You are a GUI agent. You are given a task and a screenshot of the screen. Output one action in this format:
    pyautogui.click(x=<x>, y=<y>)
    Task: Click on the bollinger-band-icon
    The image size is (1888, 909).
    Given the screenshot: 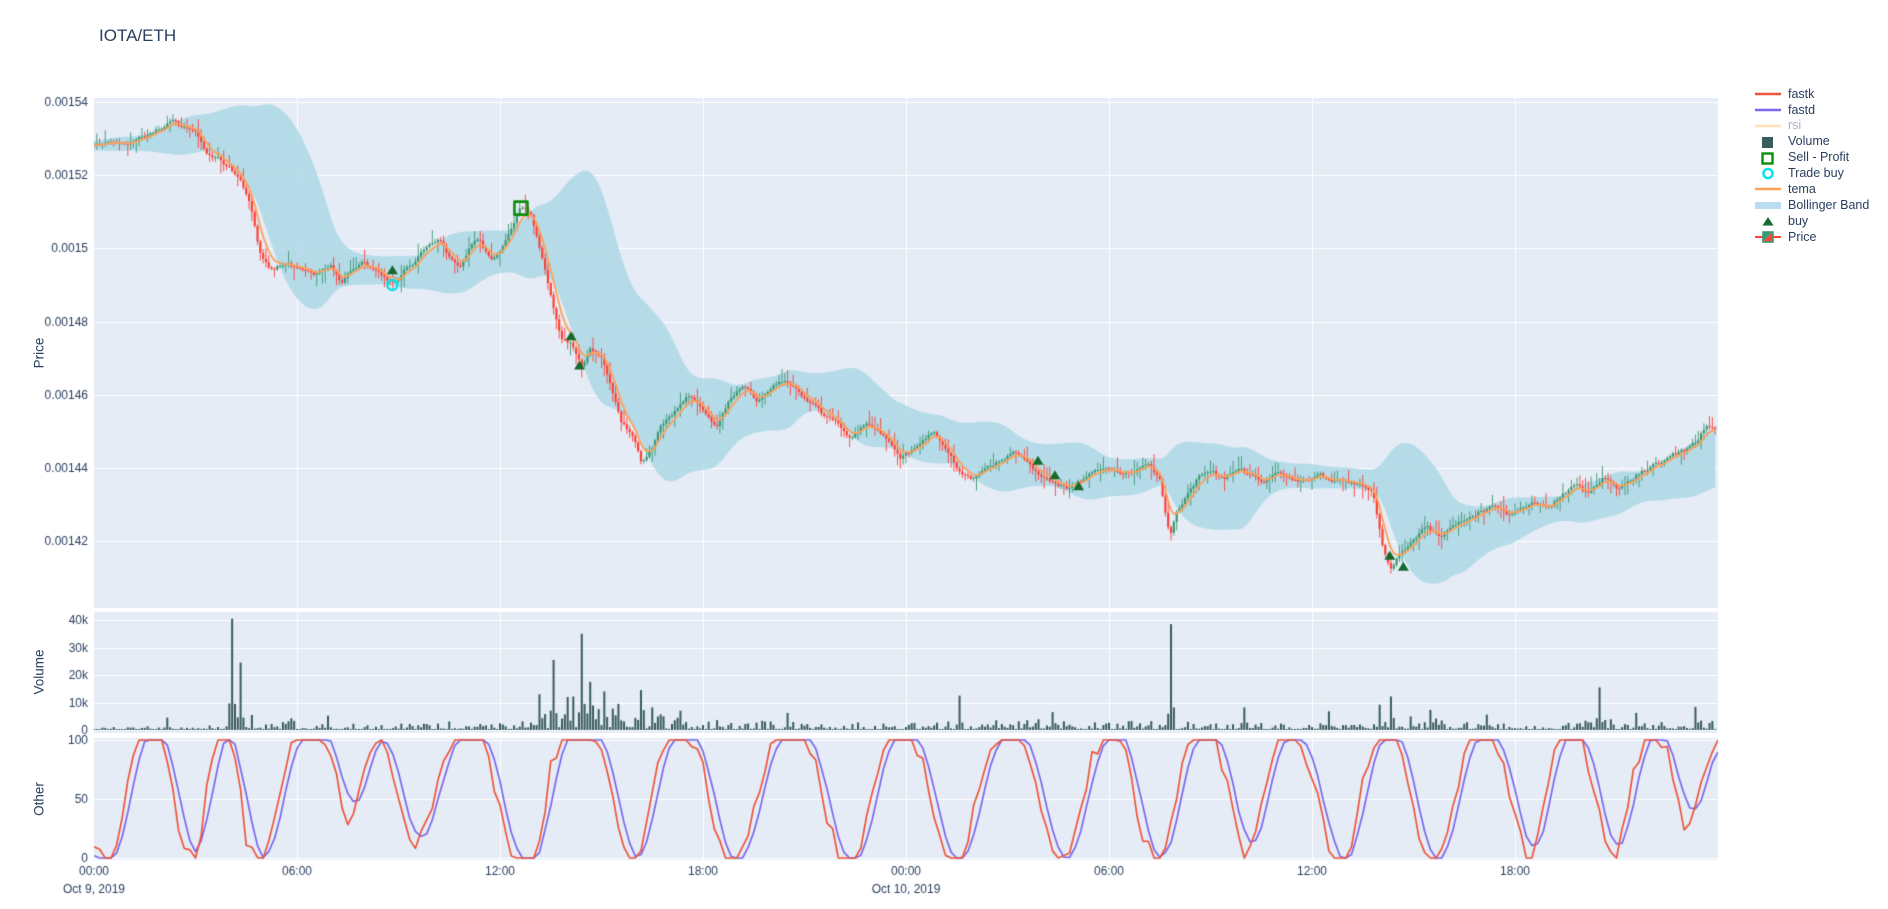 What is the action you would take?
    pyautogui.click(x=1768, y=206)
    